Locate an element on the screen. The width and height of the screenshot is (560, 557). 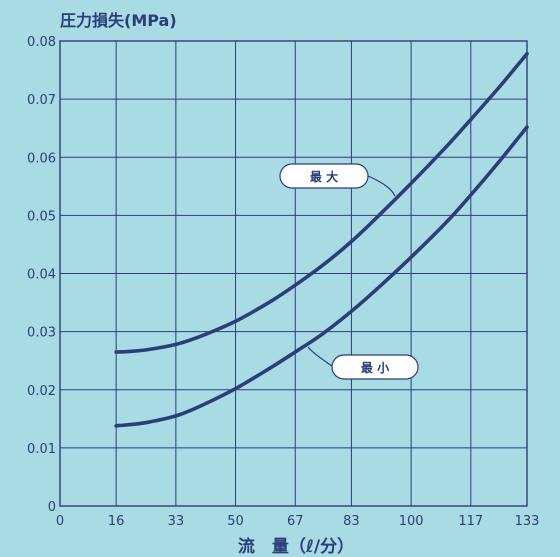
y-tick-label: 0 is located at coordinates (52, 507).